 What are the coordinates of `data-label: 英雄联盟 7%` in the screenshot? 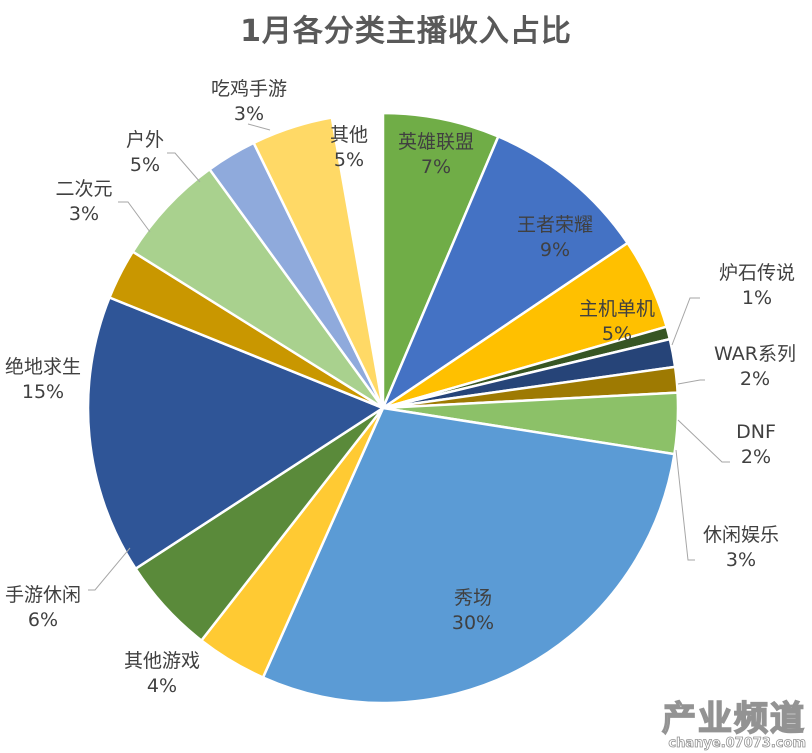 It's located at (436, 155).